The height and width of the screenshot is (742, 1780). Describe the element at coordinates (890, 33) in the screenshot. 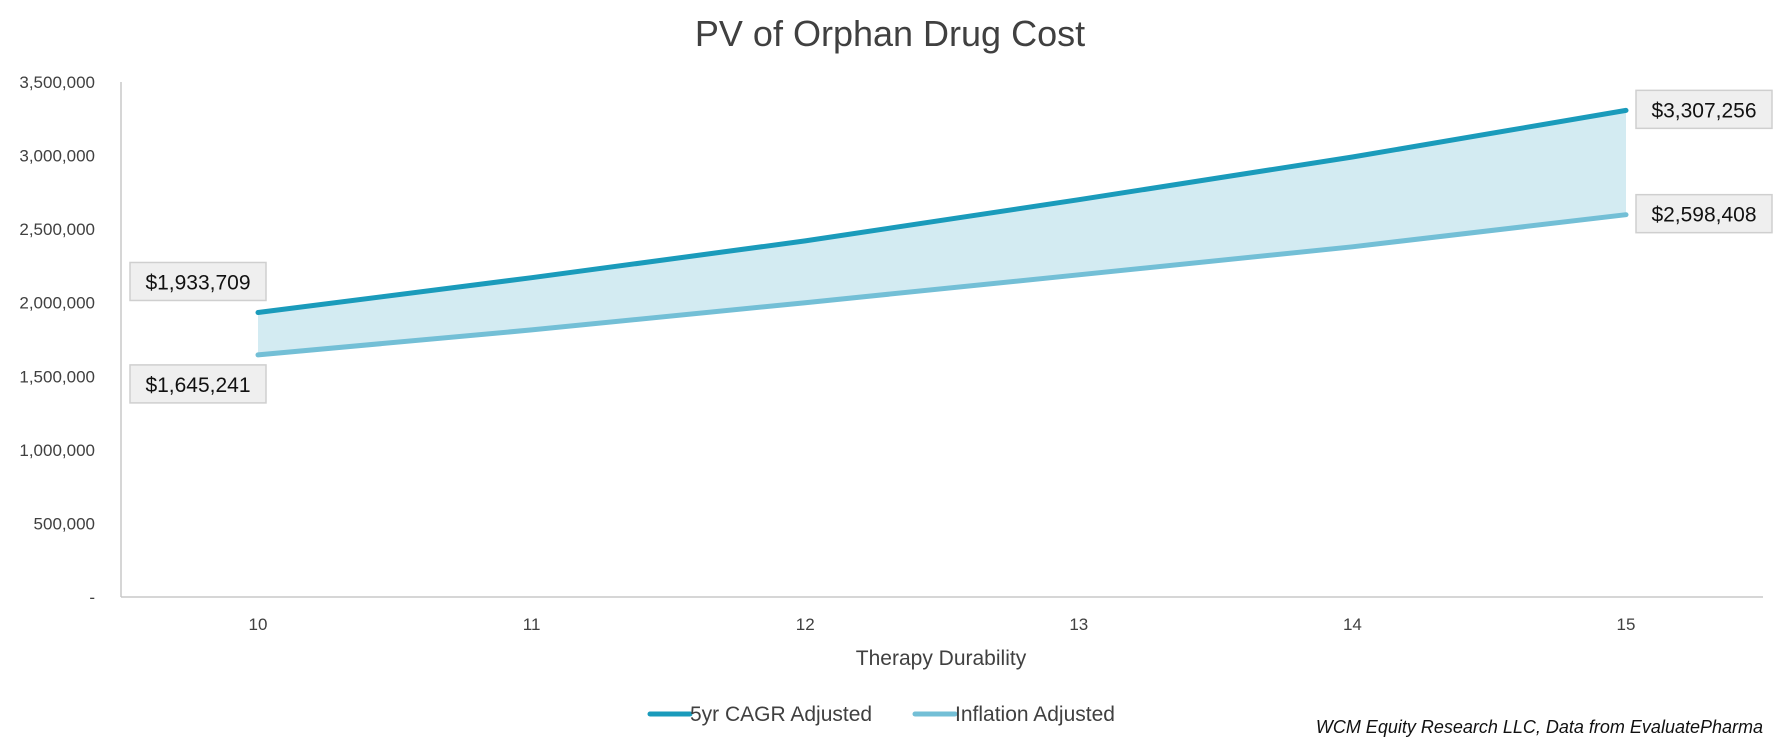

I see `chart-title: PV of Orphan Drug Cost` at that location.